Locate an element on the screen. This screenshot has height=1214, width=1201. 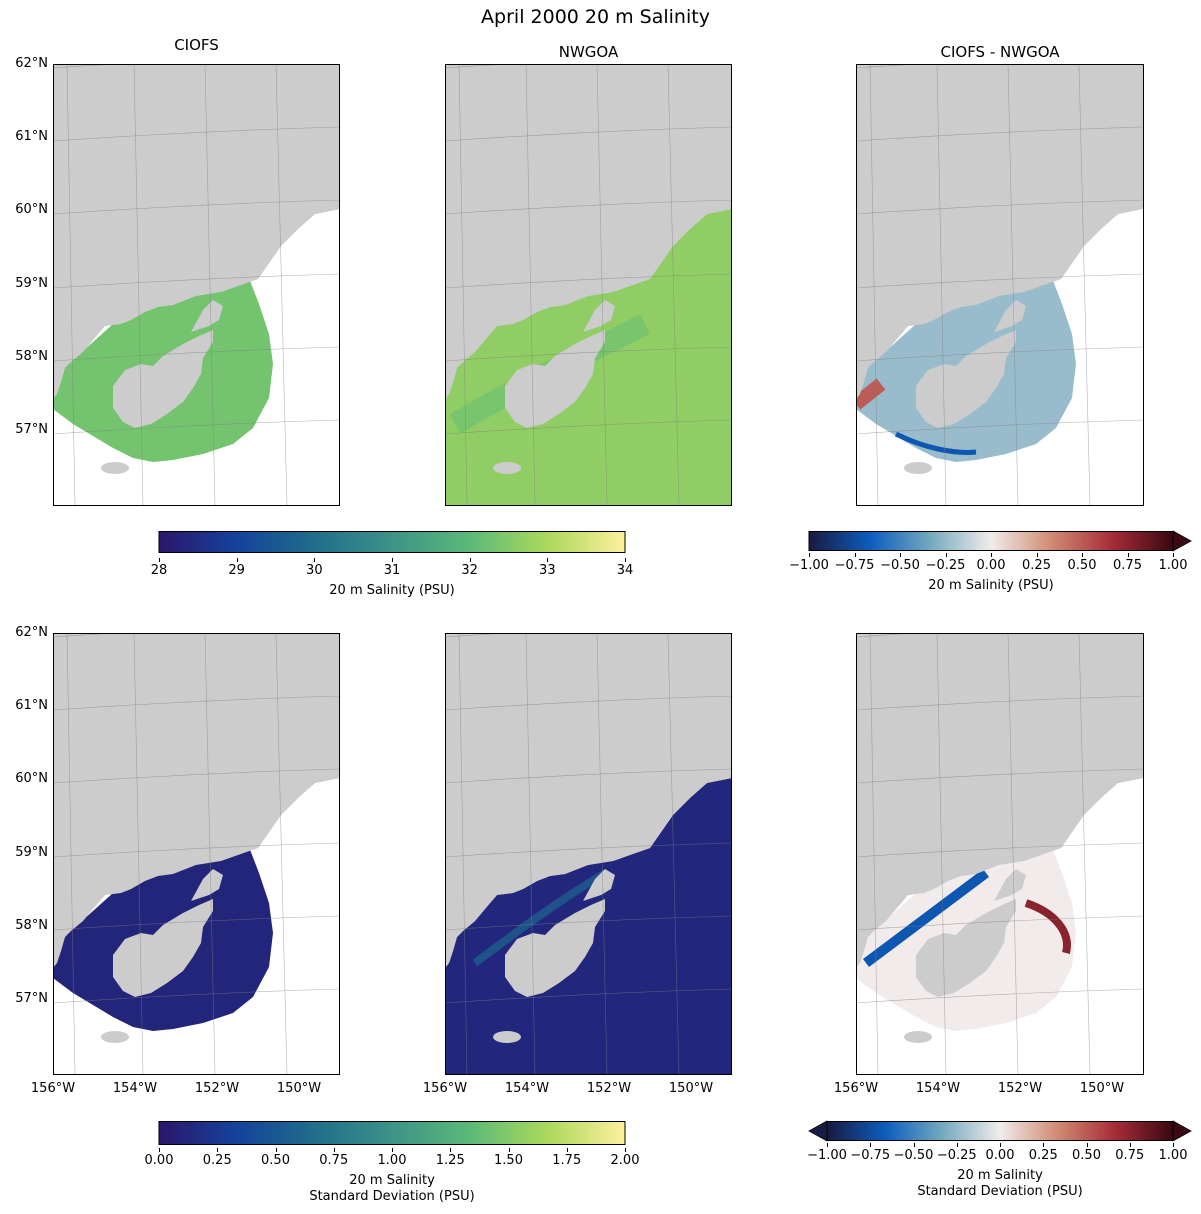
colorbar-tick-label: 0.75 is located at coordinates (1130, 1155).